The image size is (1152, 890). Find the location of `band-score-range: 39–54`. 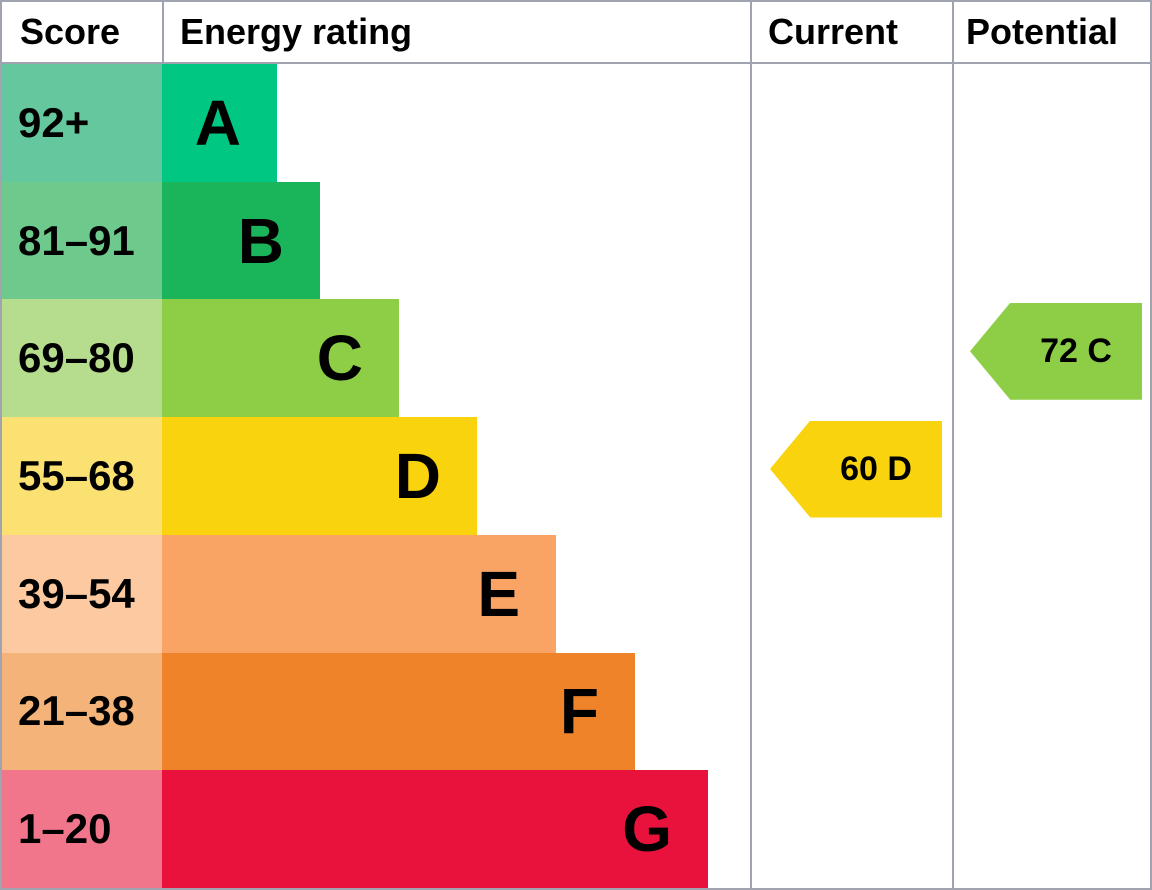

band-score-range: 39–54 is located at coordinates (82, 593).